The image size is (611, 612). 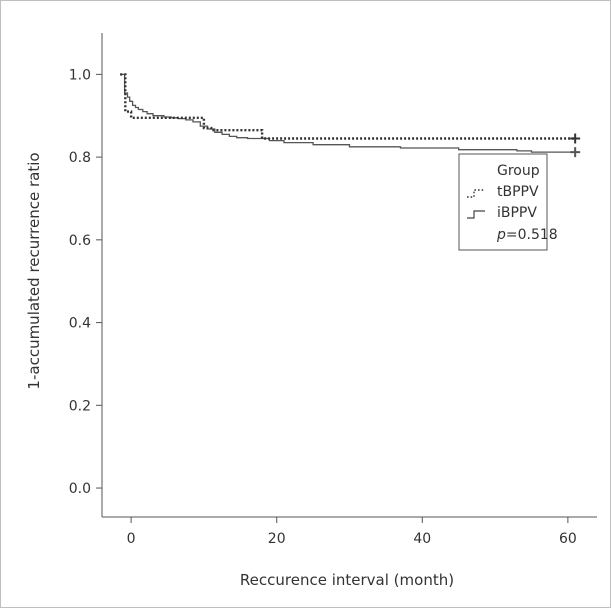 What do you see at coordinates (80, 324) in the screenshot?
I see `y-tick-label: 0.4` at bounding box center [80, 324].